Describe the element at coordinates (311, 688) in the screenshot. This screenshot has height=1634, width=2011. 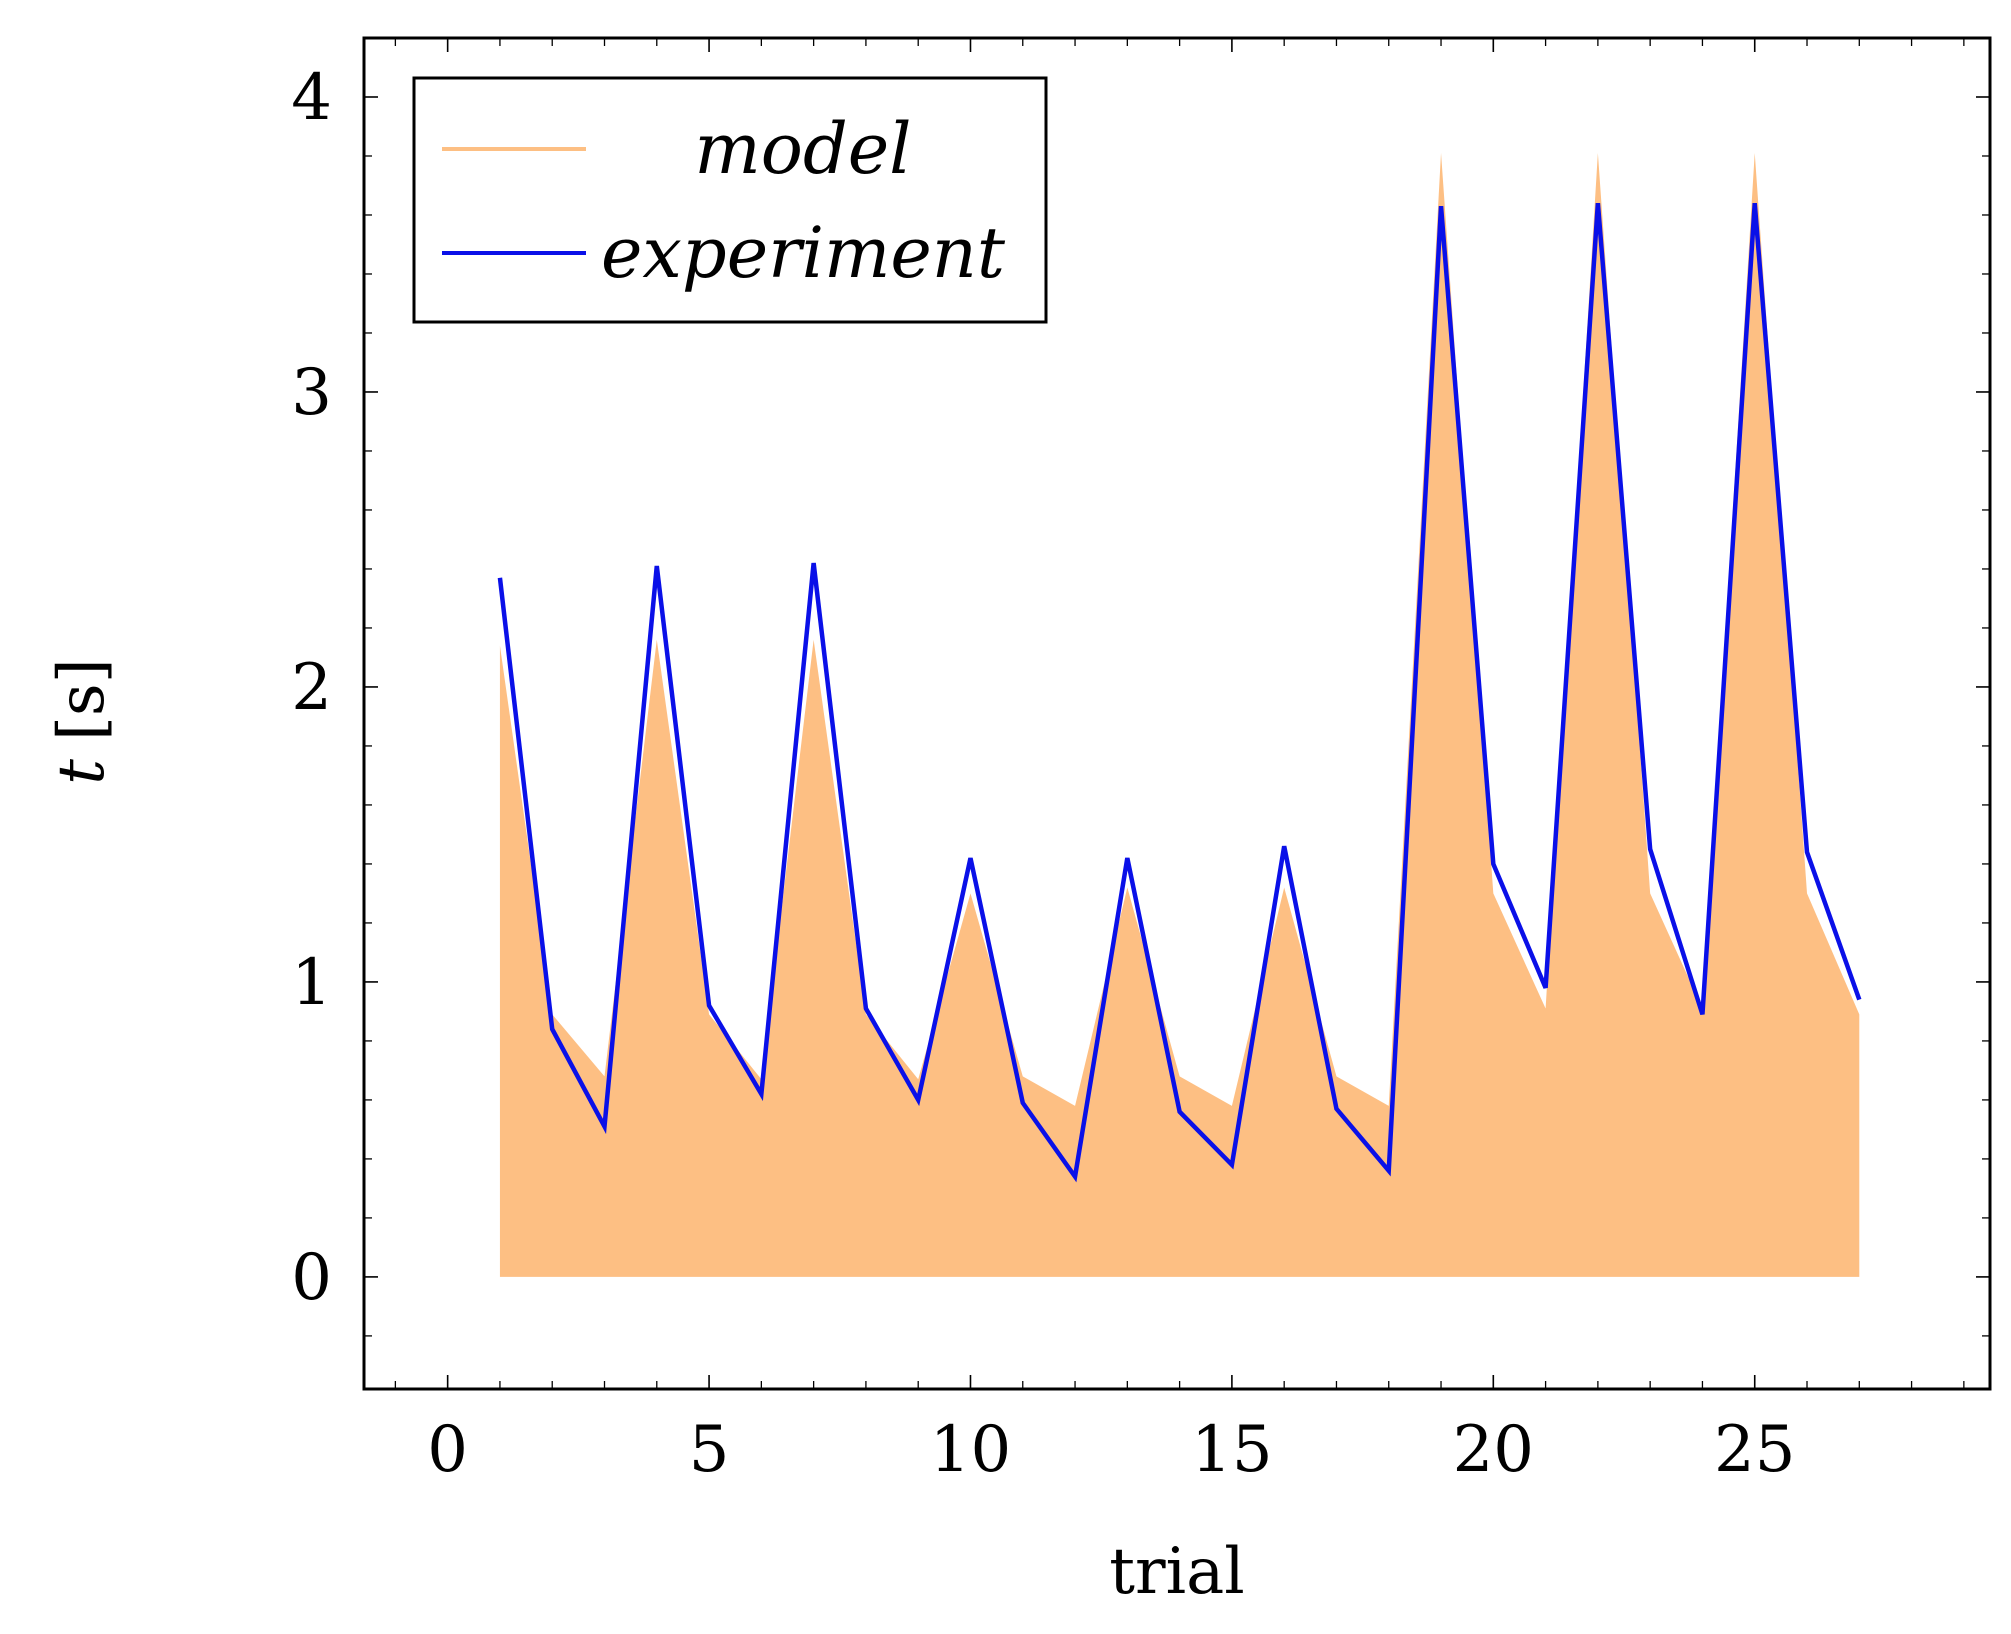
I see `y-tick-label: 2` at that location.